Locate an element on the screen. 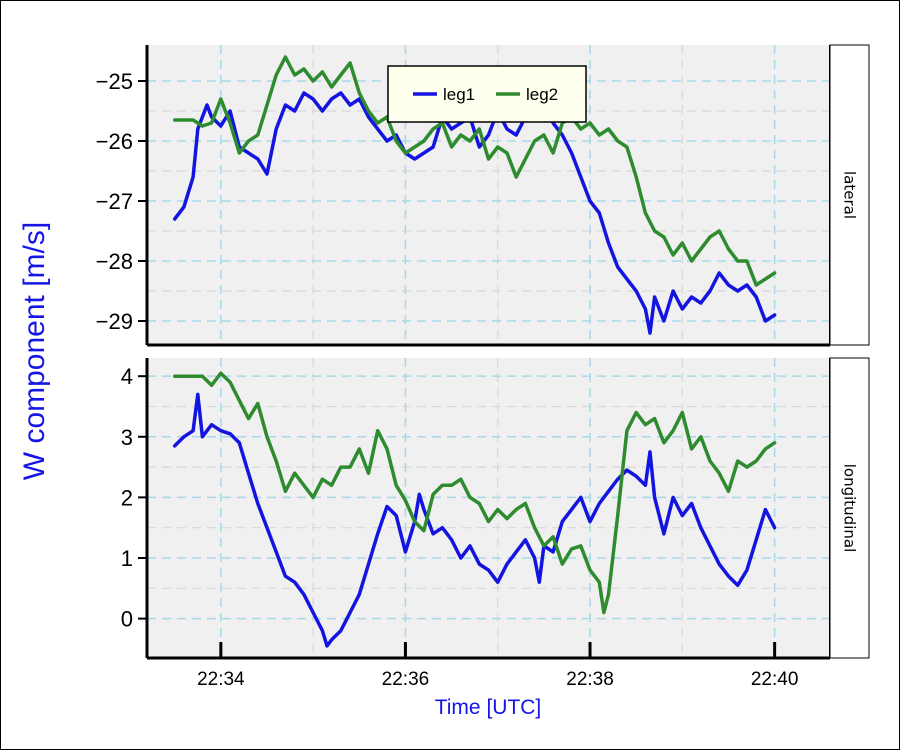 This screenshot has height=750, width=900. y-tick-label: 0 is located at coordinates (127, 619).